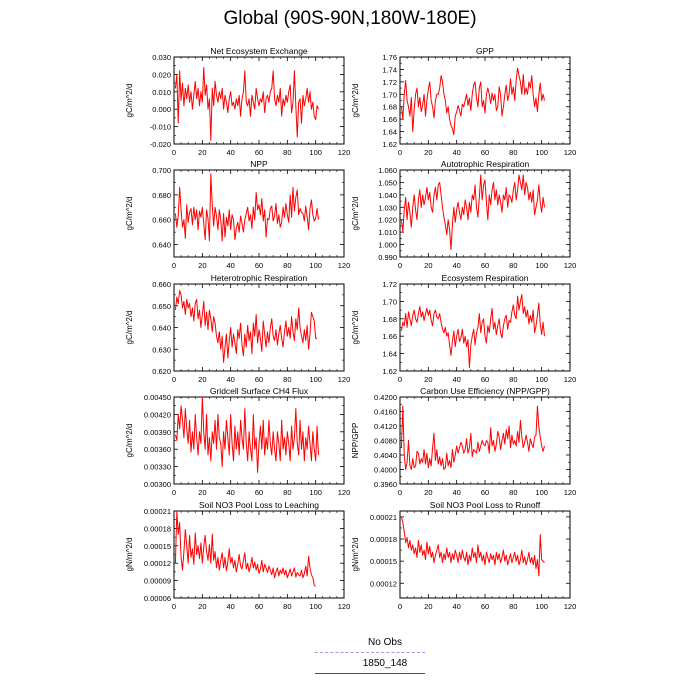 The width and height of the screenshot is (700, 700). I want to click on y-tick-label: 0.000, so click(161, 109).